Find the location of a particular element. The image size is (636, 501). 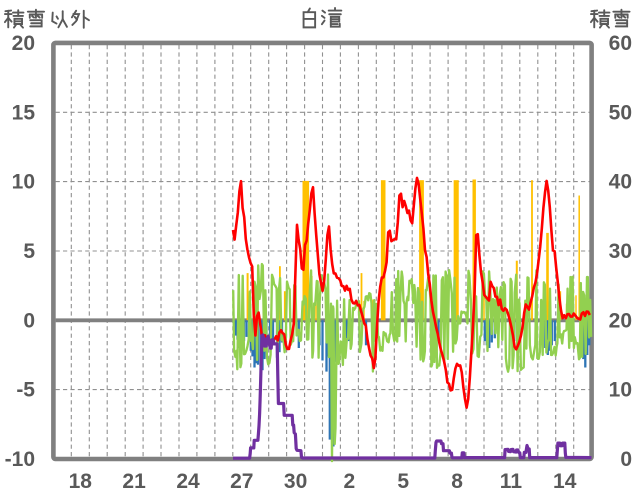

svg-text: -10 is located at coordinates (20, 459).